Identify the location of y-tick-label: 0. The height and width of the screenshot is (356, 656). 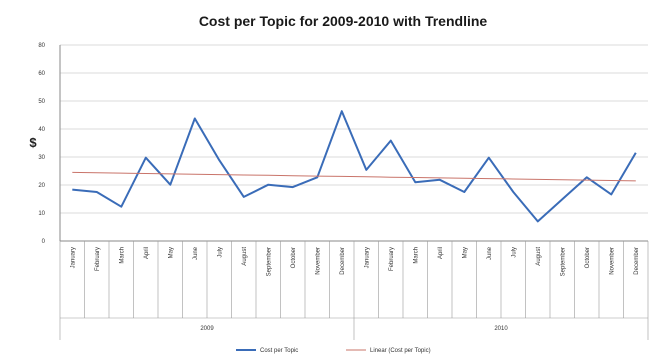
(44, 242).